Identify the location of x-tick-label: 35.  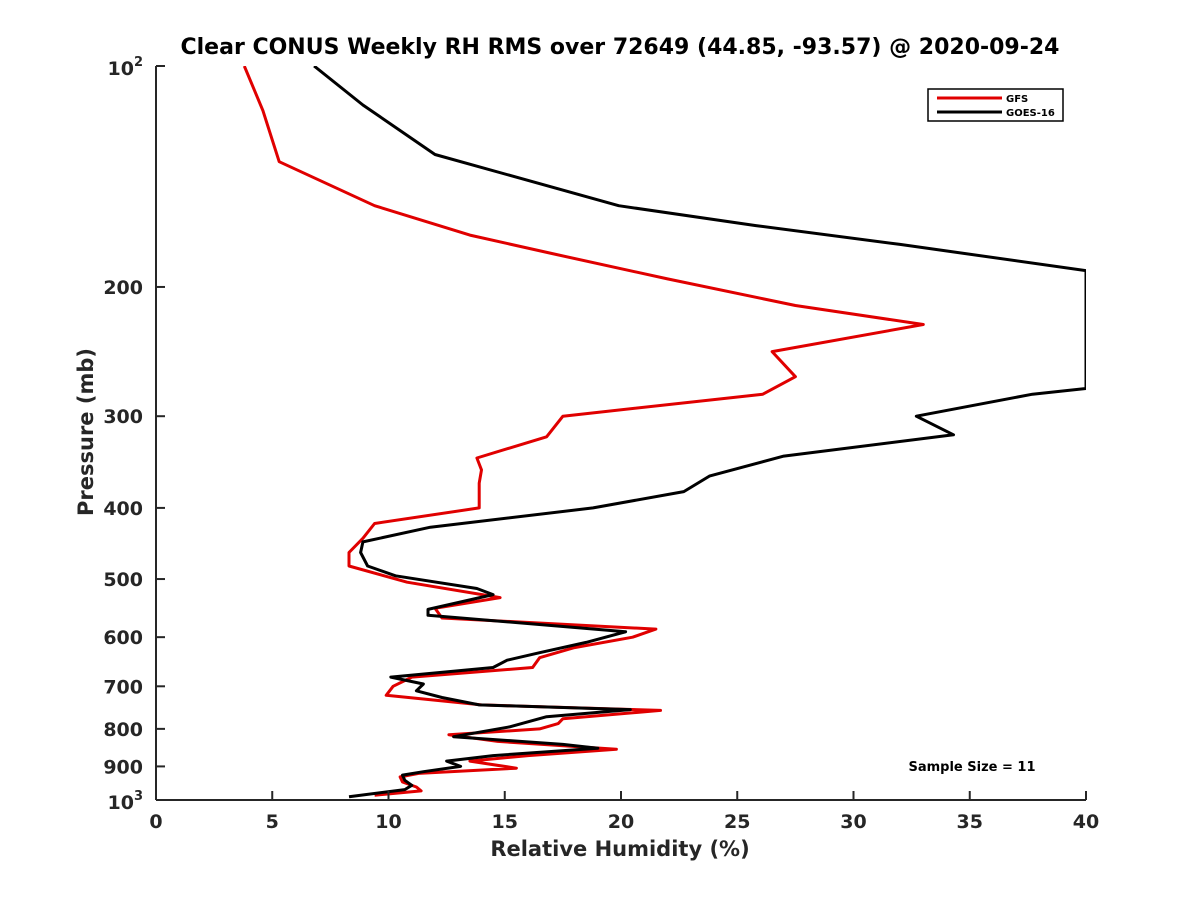
(970, 822).